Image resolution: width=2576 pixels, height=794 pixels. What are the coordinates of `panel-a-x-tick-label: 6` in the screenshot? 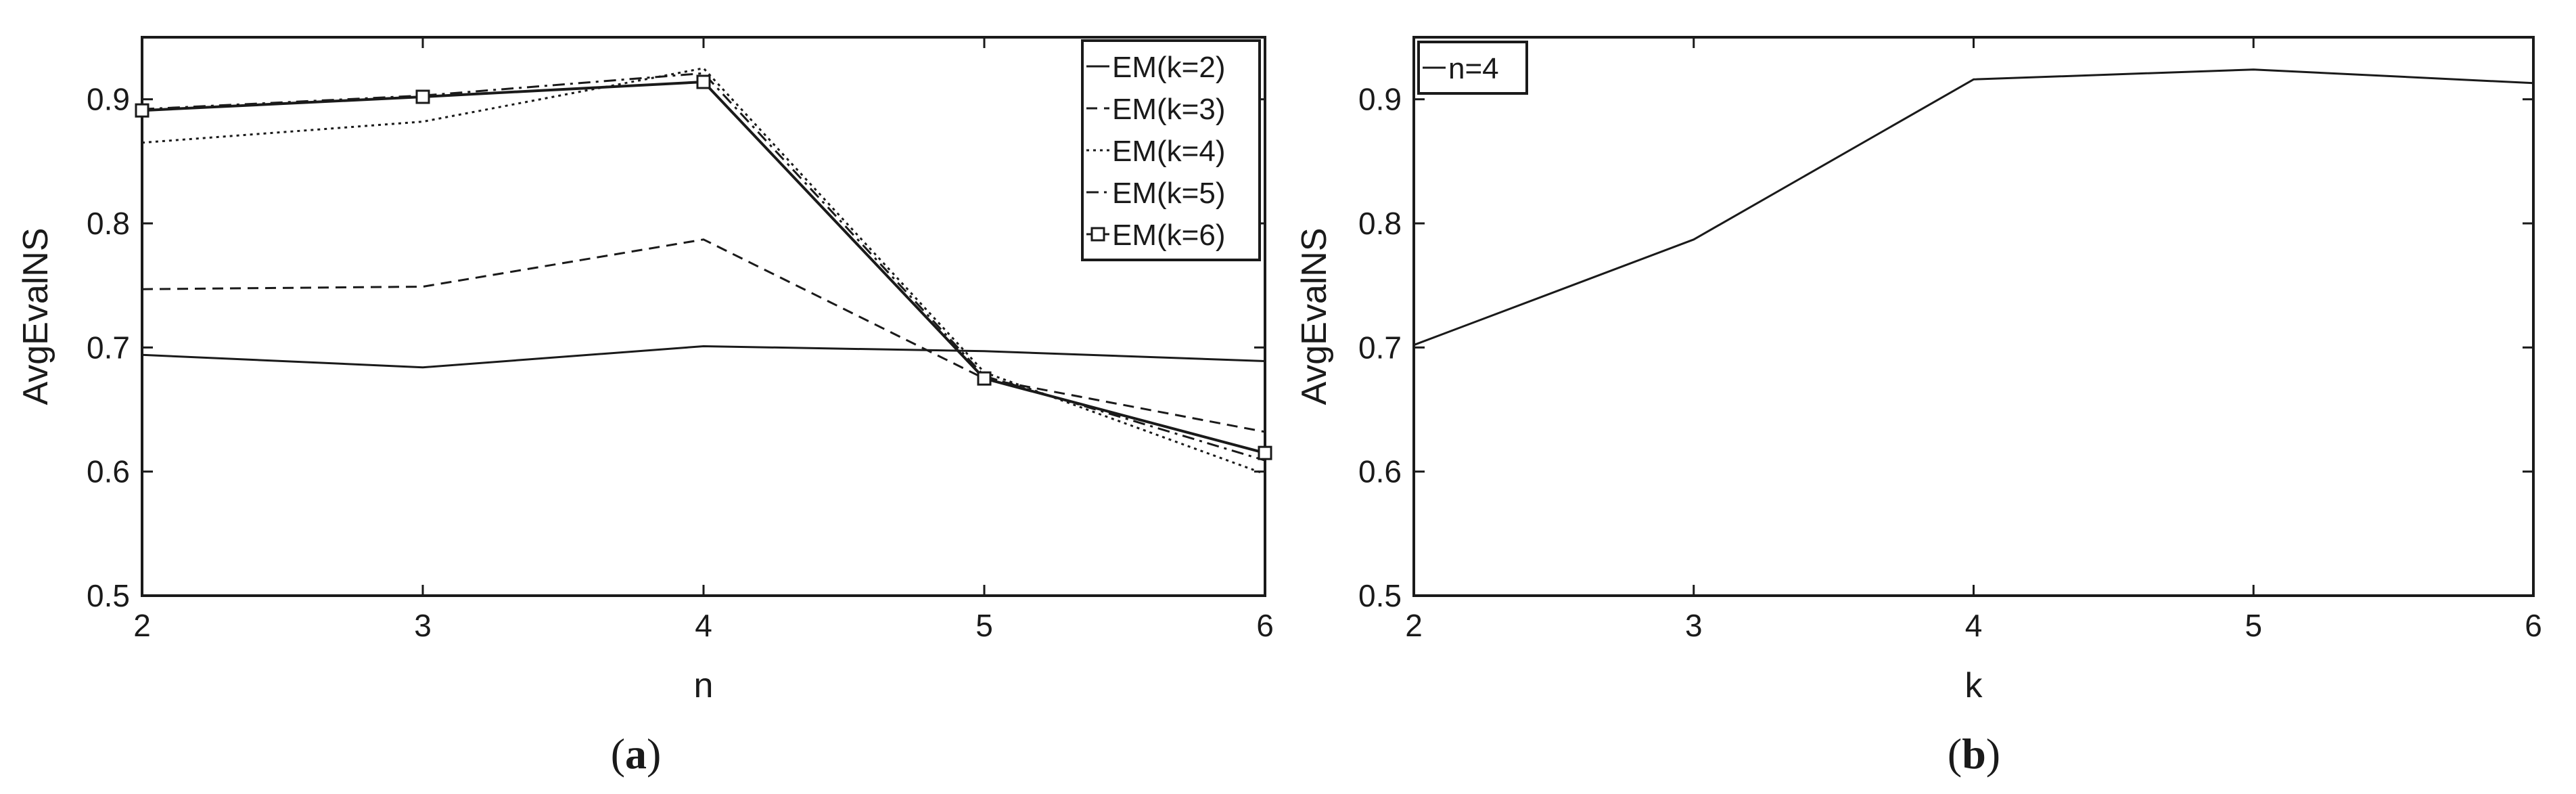 It's located at (1265, 625).